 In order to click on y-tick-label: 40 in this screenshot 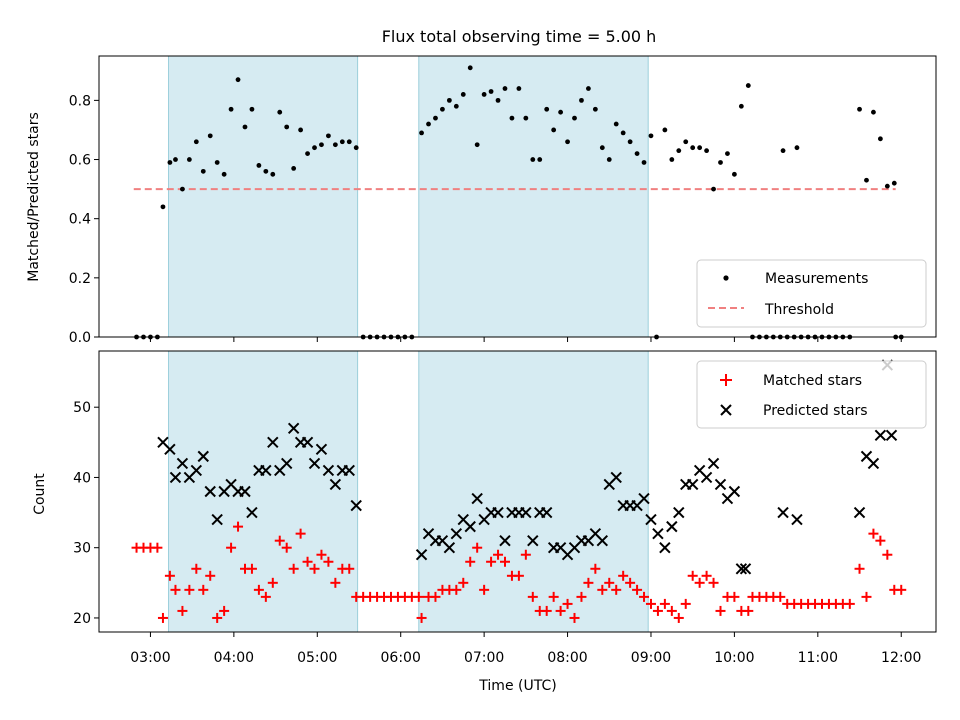, I will do `click(82, 478)`.